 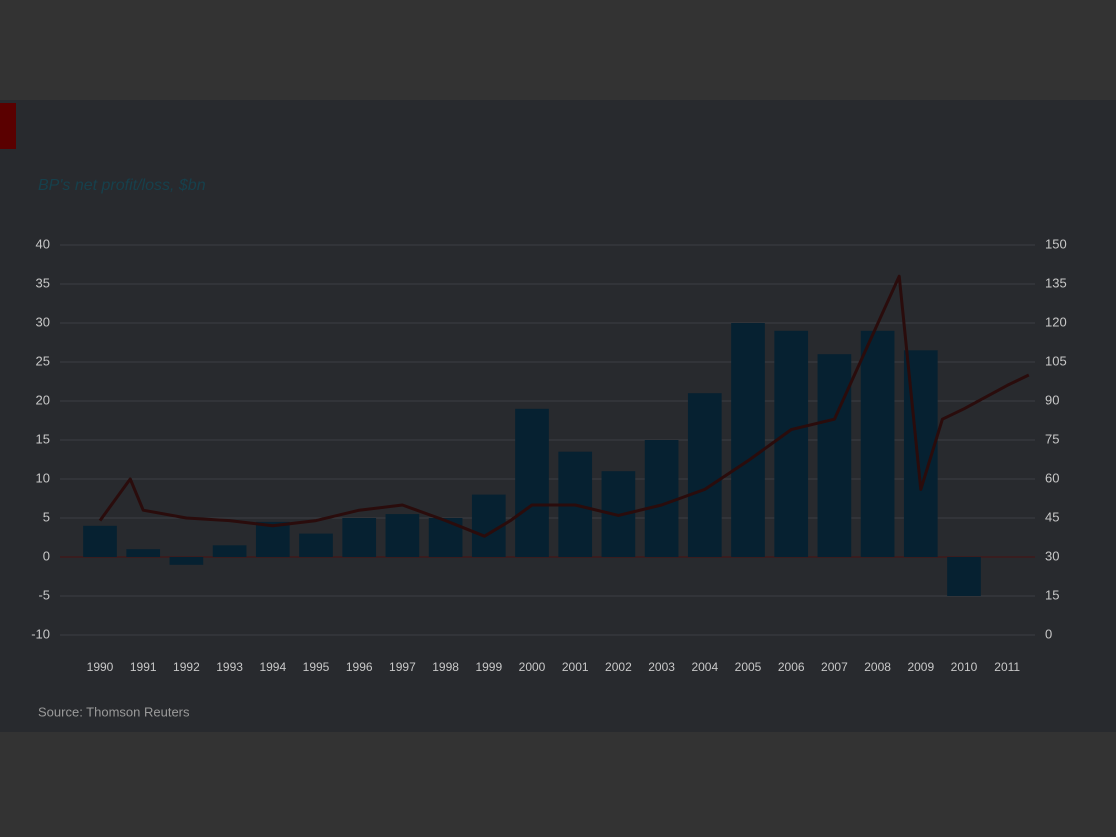 What do you see at coordinates (1052, 477) in the screenshot?
I see `y2-tick-label: 60` at bounding box center [1052, 477].